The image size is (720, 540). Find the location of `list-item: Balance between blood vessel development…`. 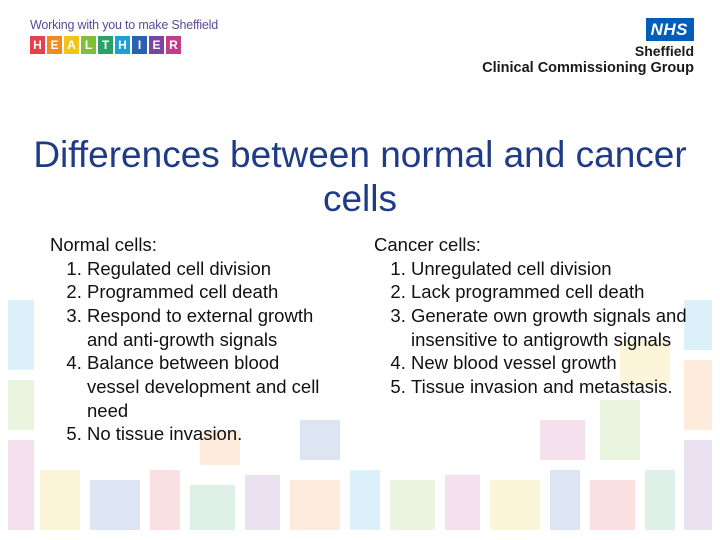

list-item: Balance between blood vessel development… is located at coordinates (211, 386).